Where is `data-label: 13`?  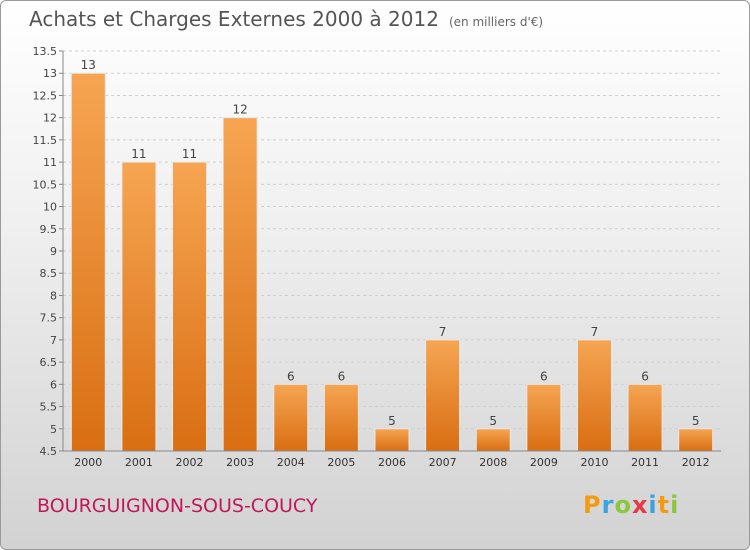 data-label: 13 is located at coordinates (88, 65).